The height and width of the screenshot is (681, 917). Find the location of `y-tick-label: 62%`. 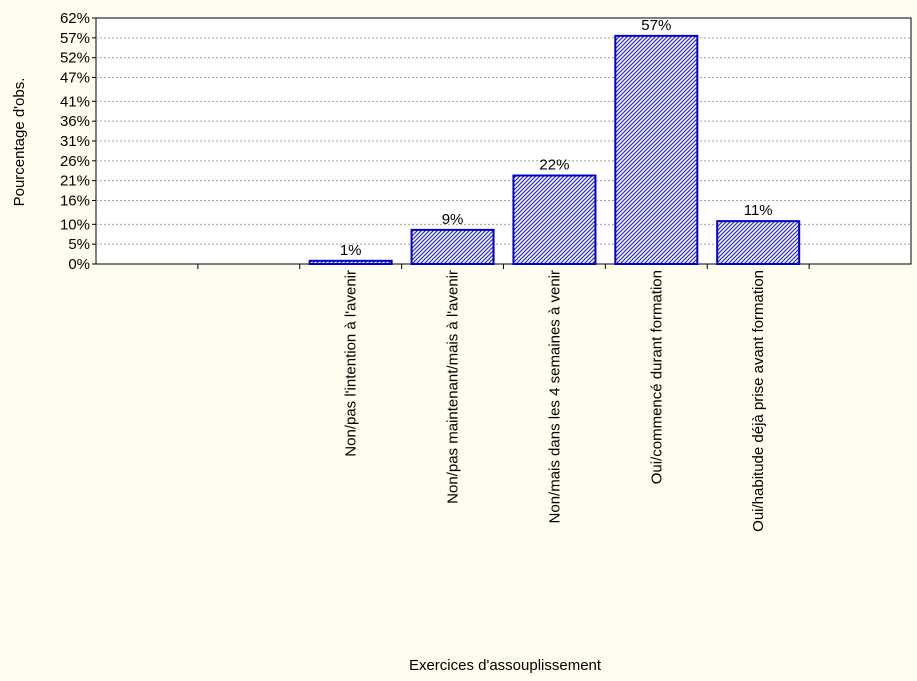

y-tick-label: 62% is located at coordinates (75, 18).